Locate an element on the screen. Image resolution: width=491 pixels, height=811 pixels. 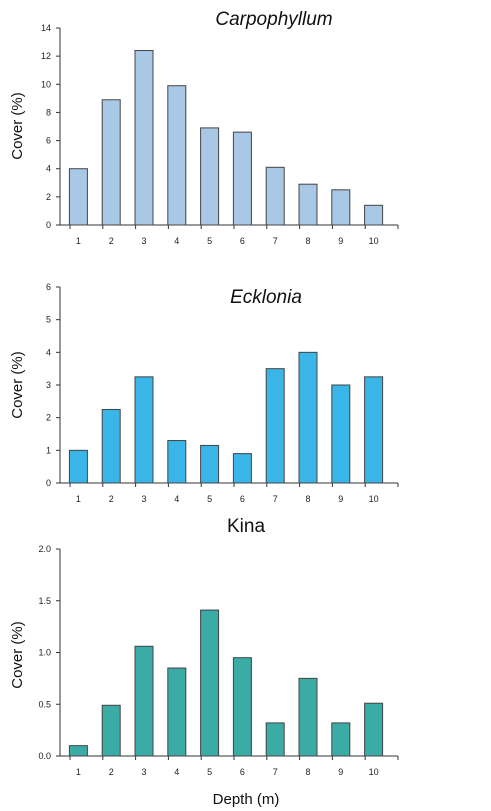
y-tick-label: 8 is located at coordinates (48, 112).